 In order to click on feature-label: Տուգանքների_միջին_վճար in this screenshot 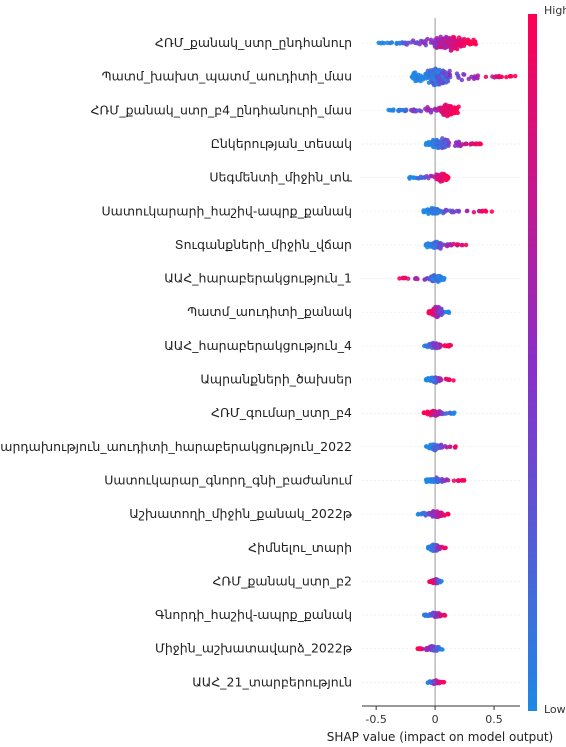, I will do `click(263, 244)`.